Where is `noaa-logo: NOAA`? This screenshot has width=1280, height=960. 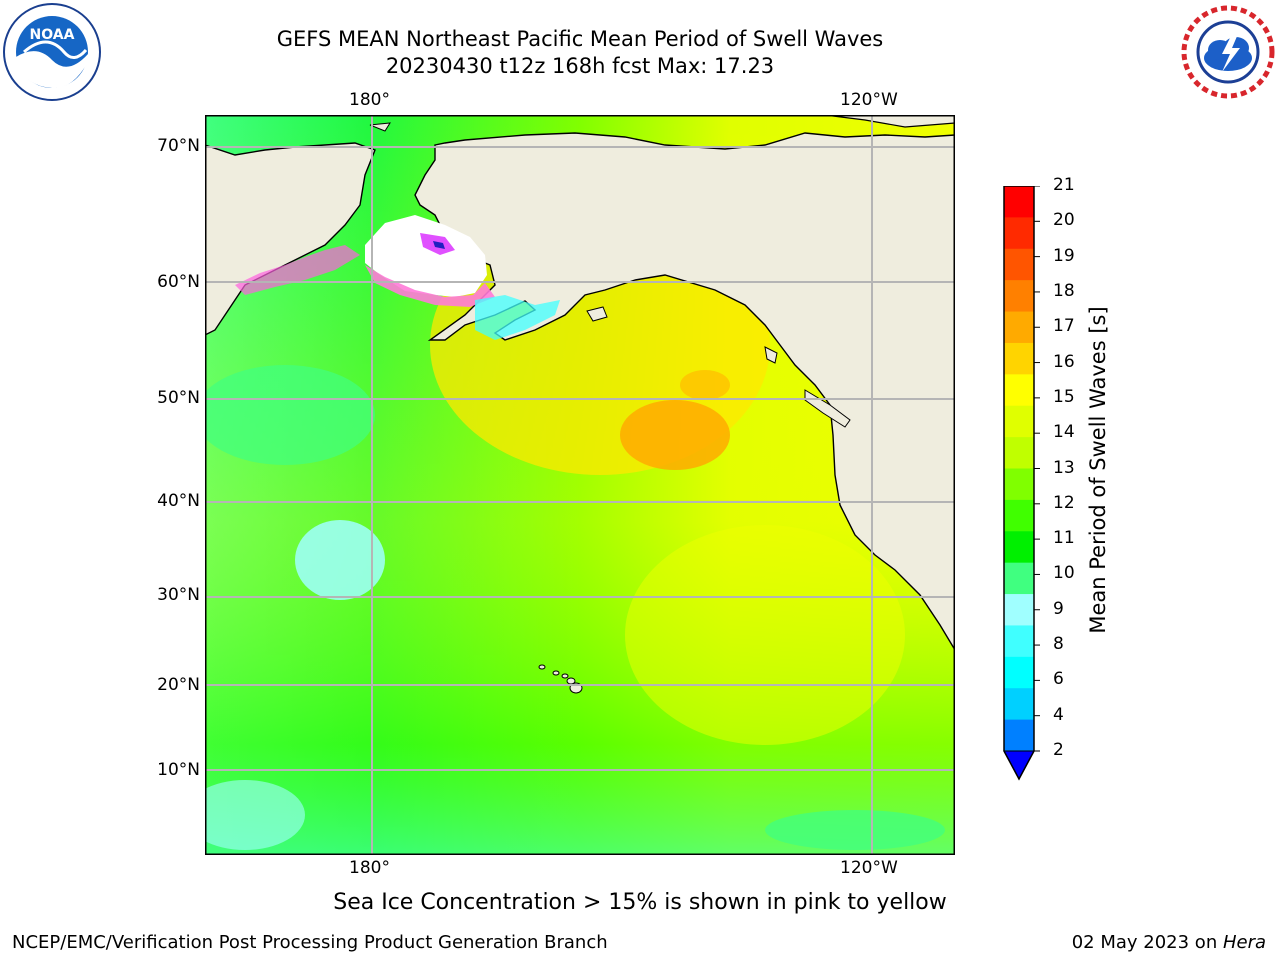 noaa-logo: NOAA is located at coordinates (52, 52).